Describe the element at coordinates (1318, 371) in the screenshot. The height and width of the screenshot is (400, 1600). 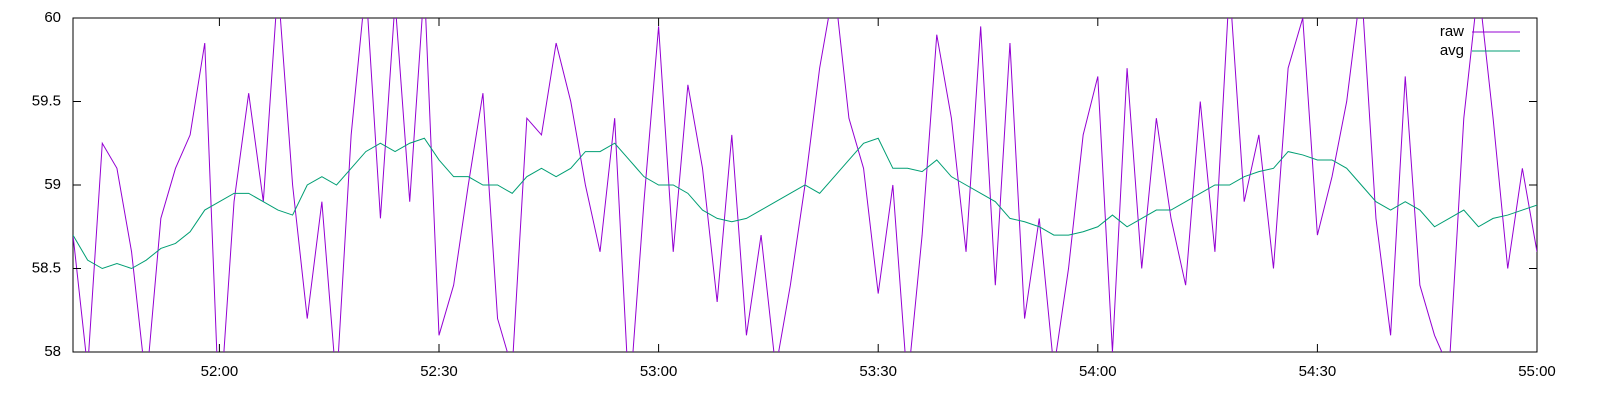
I see `x-tick-label: 54:30` at that location.